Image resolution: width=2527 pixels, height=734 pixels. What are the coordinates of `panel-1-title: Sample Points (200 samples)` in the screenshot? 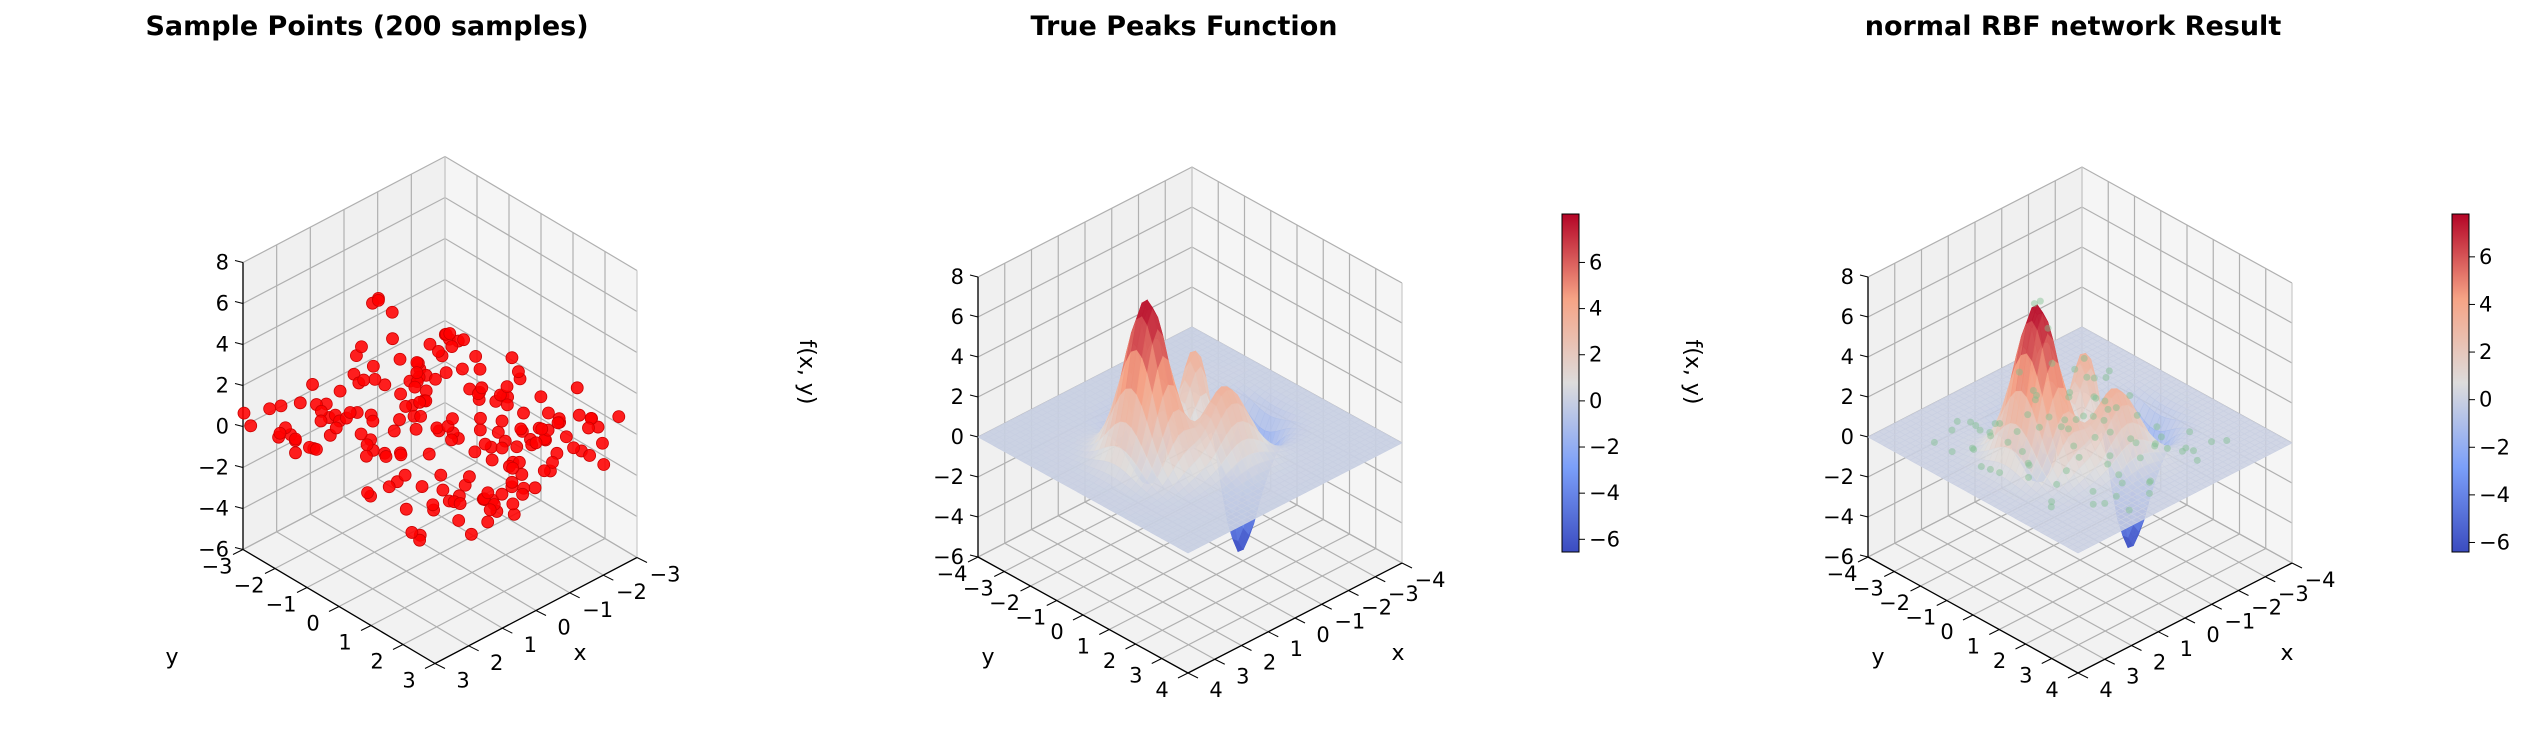 It's located at (366, 26).